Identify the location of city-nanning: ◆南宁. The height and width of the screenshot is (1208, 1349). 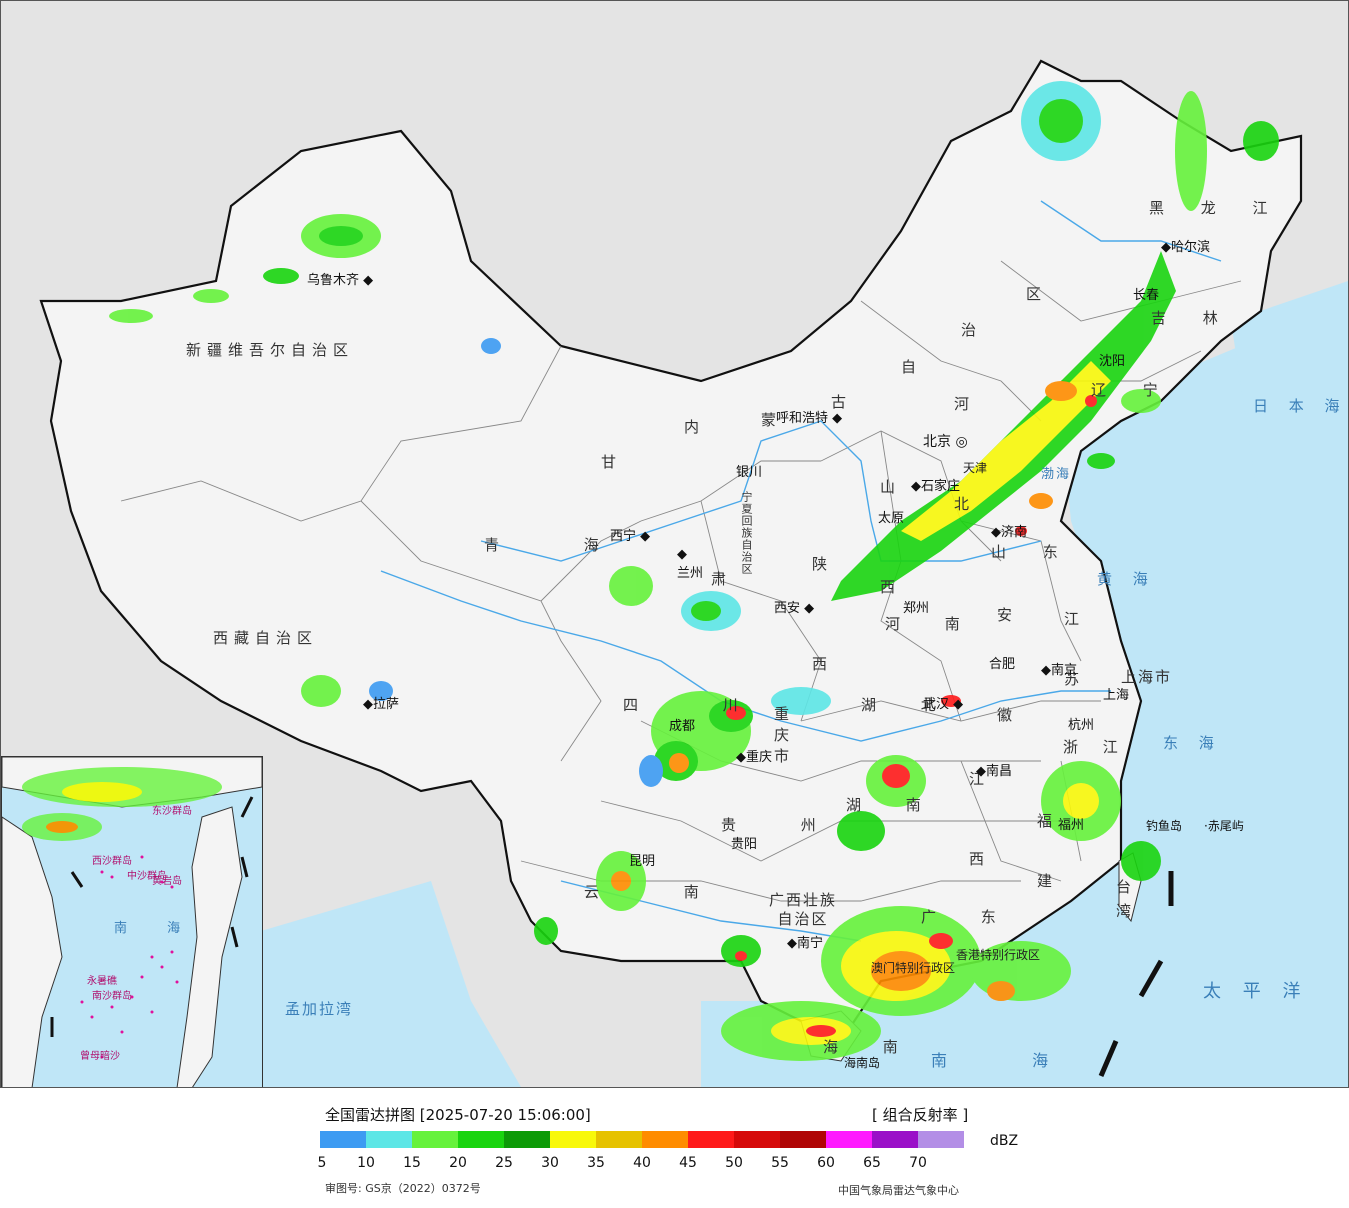
(805, 943).